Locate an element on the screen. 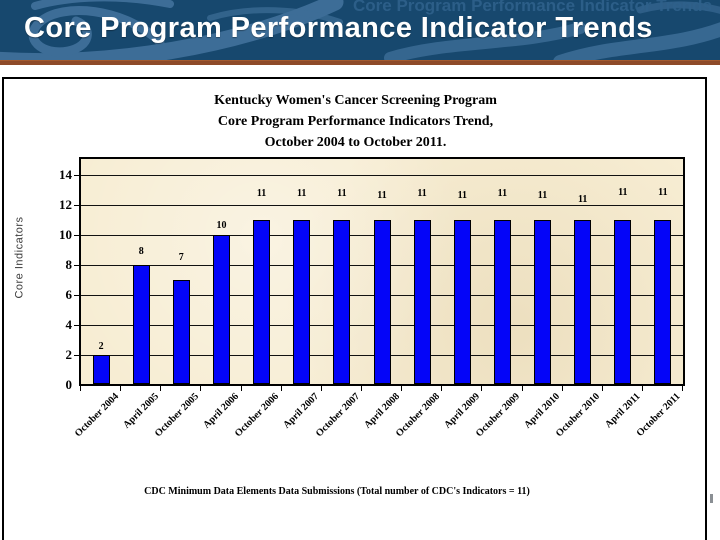 This screenshot has height=540, width=720. y-axis-tick-label: 12 is located at coordinates (65, 204).